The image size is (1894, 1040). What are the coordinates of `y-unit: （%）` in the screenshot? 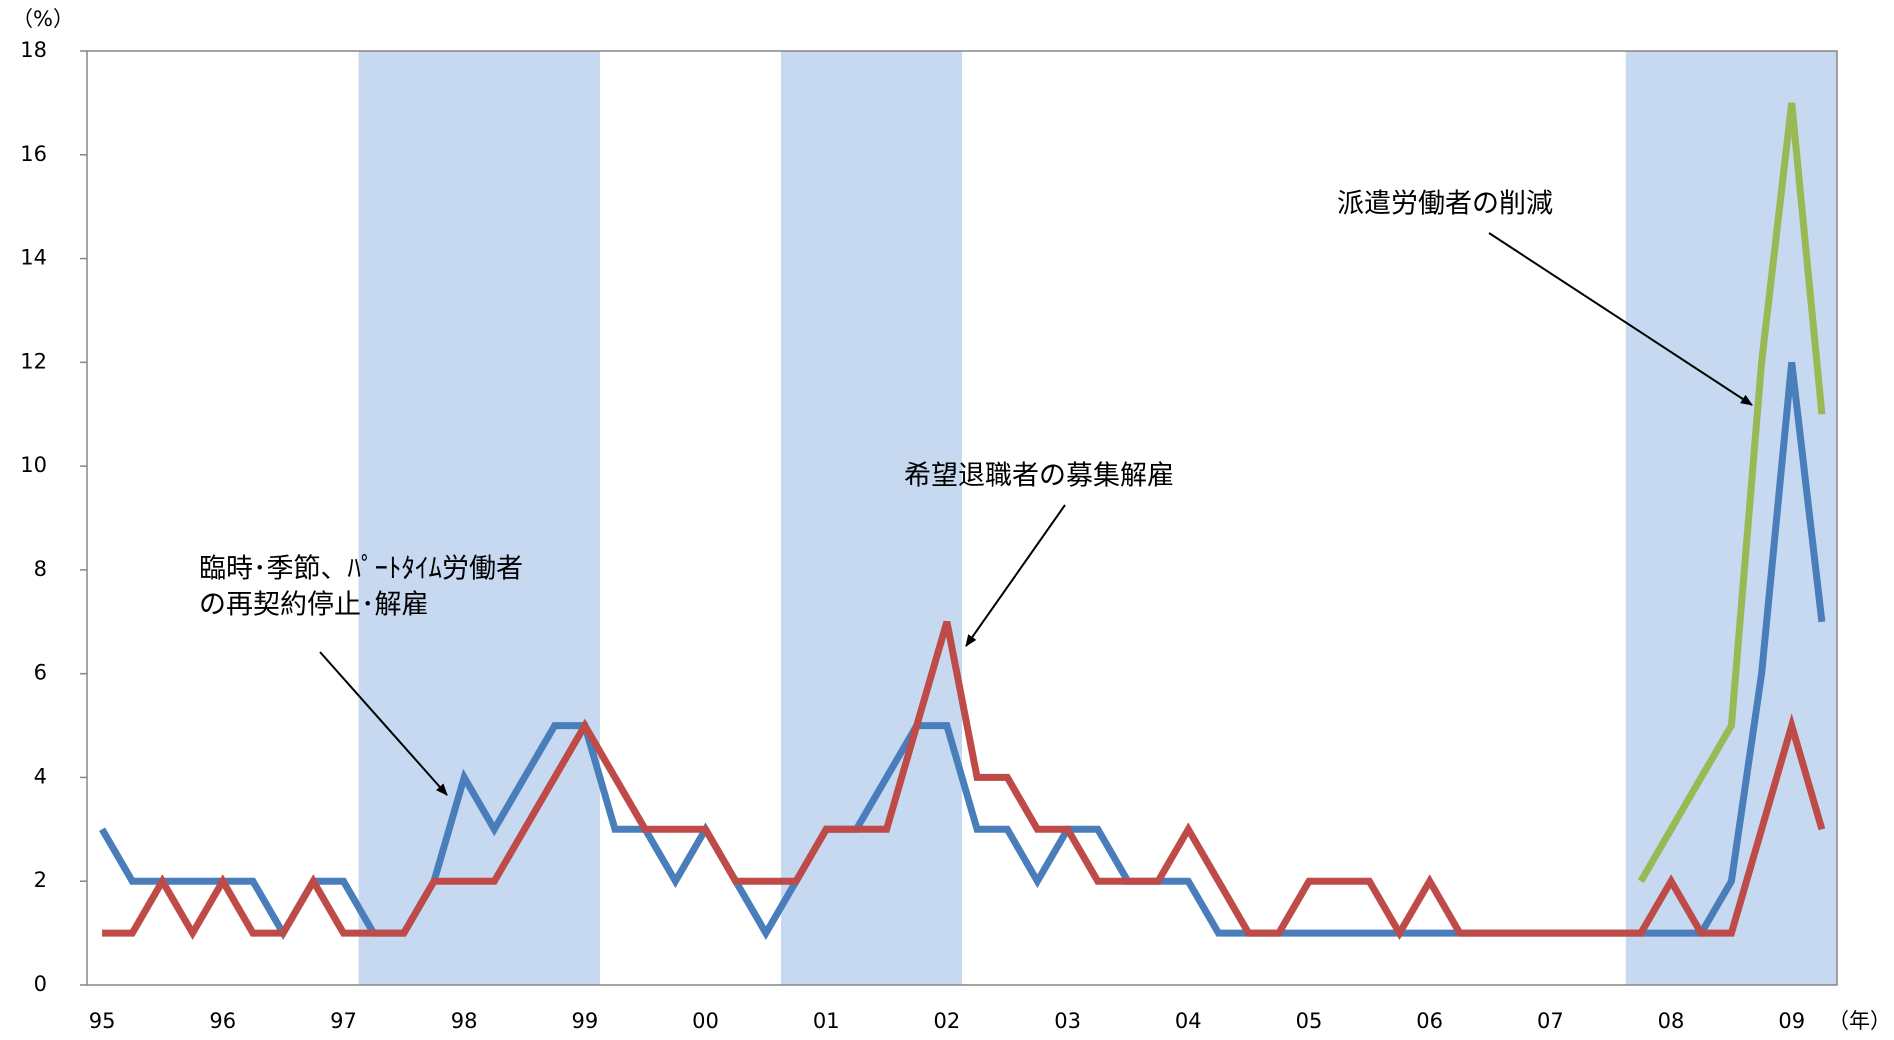 It's located at (43, 19).